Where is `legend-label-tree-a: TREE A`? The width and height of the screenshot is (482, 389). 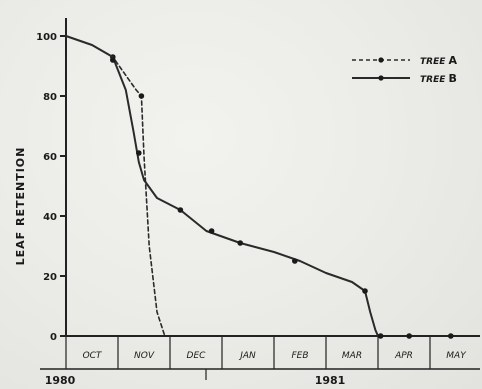 legend-label-tree-a: TREE A is located at coordinates (439, 60).